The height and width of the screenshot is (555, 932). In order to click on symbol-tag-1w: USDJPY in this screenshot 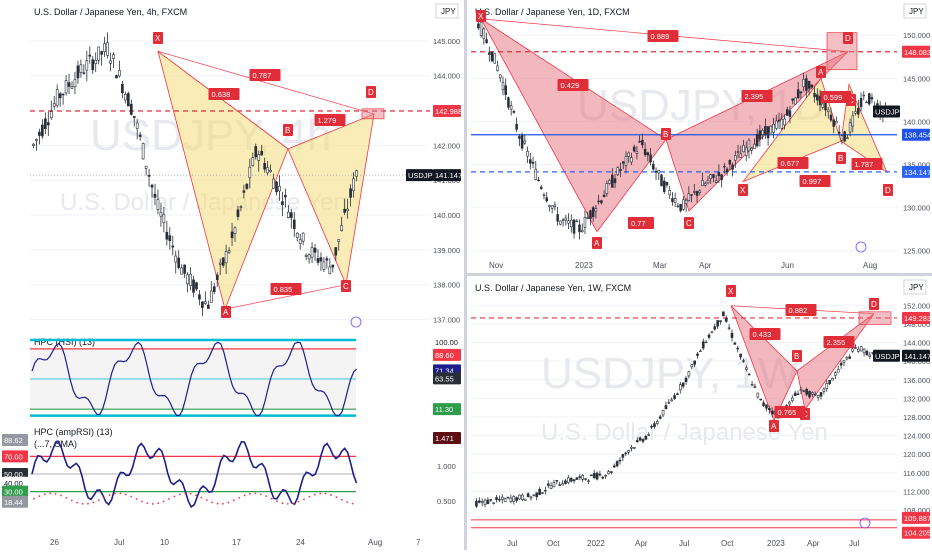, I will do `click(890, 356)`.